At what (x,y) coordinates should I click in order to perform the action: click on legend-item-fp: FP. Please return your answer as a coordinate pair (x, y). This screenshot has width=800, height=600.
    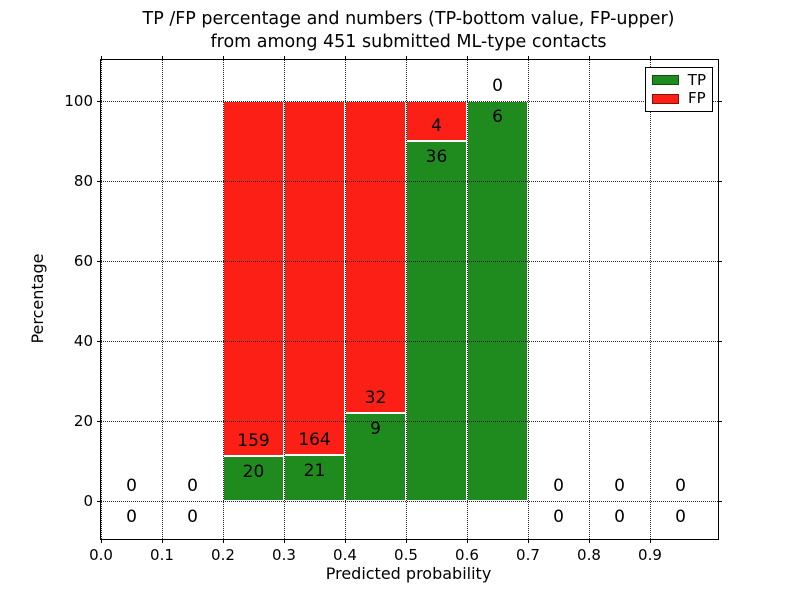
    Looking at the image, I should click on (679, 98).